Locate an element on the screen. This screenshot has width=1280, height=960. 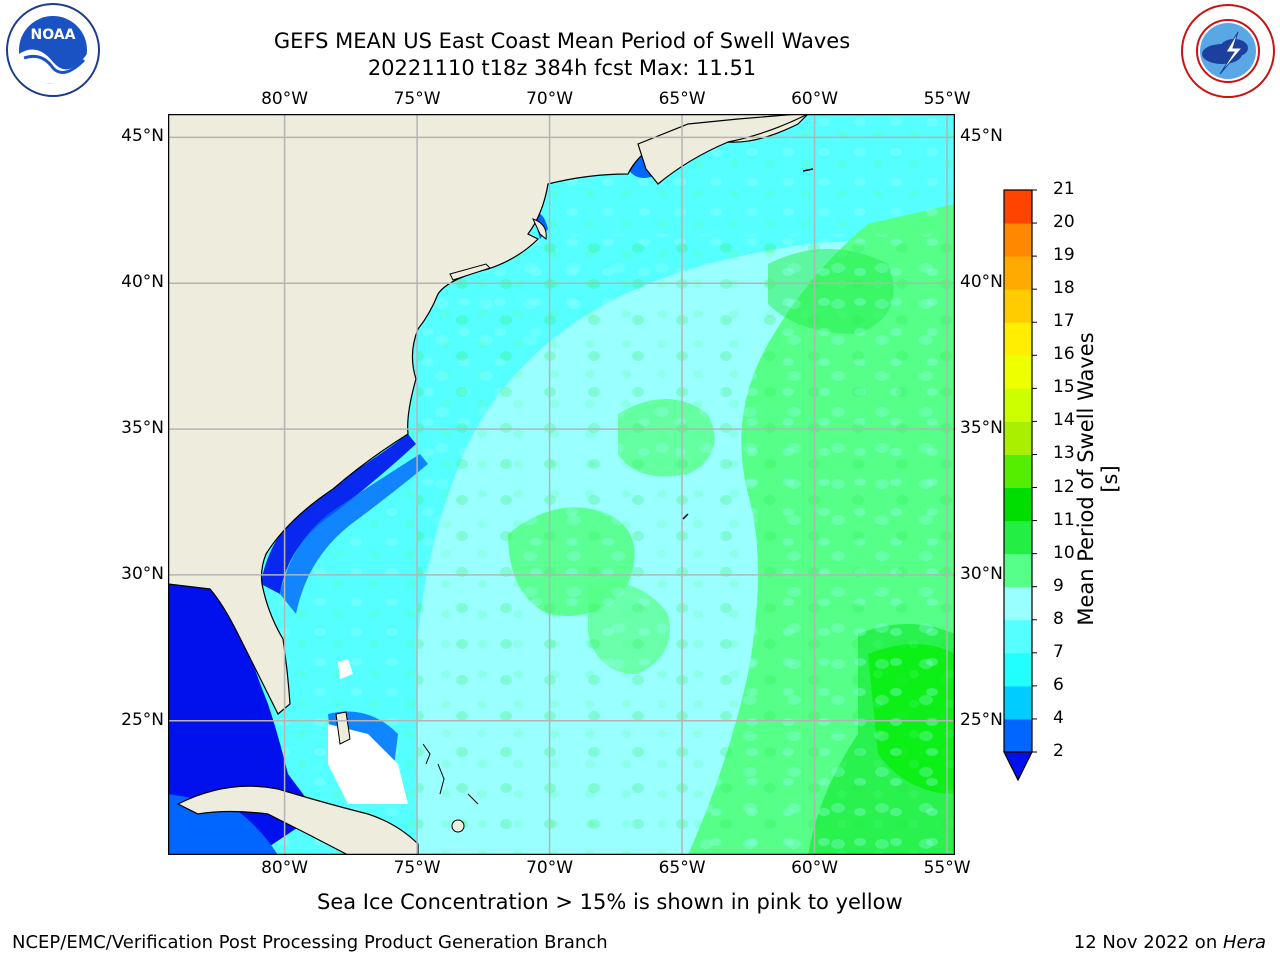
colorbar-title: Mean Period of Swell Waves [s] is located at coordinates (1098, 479).